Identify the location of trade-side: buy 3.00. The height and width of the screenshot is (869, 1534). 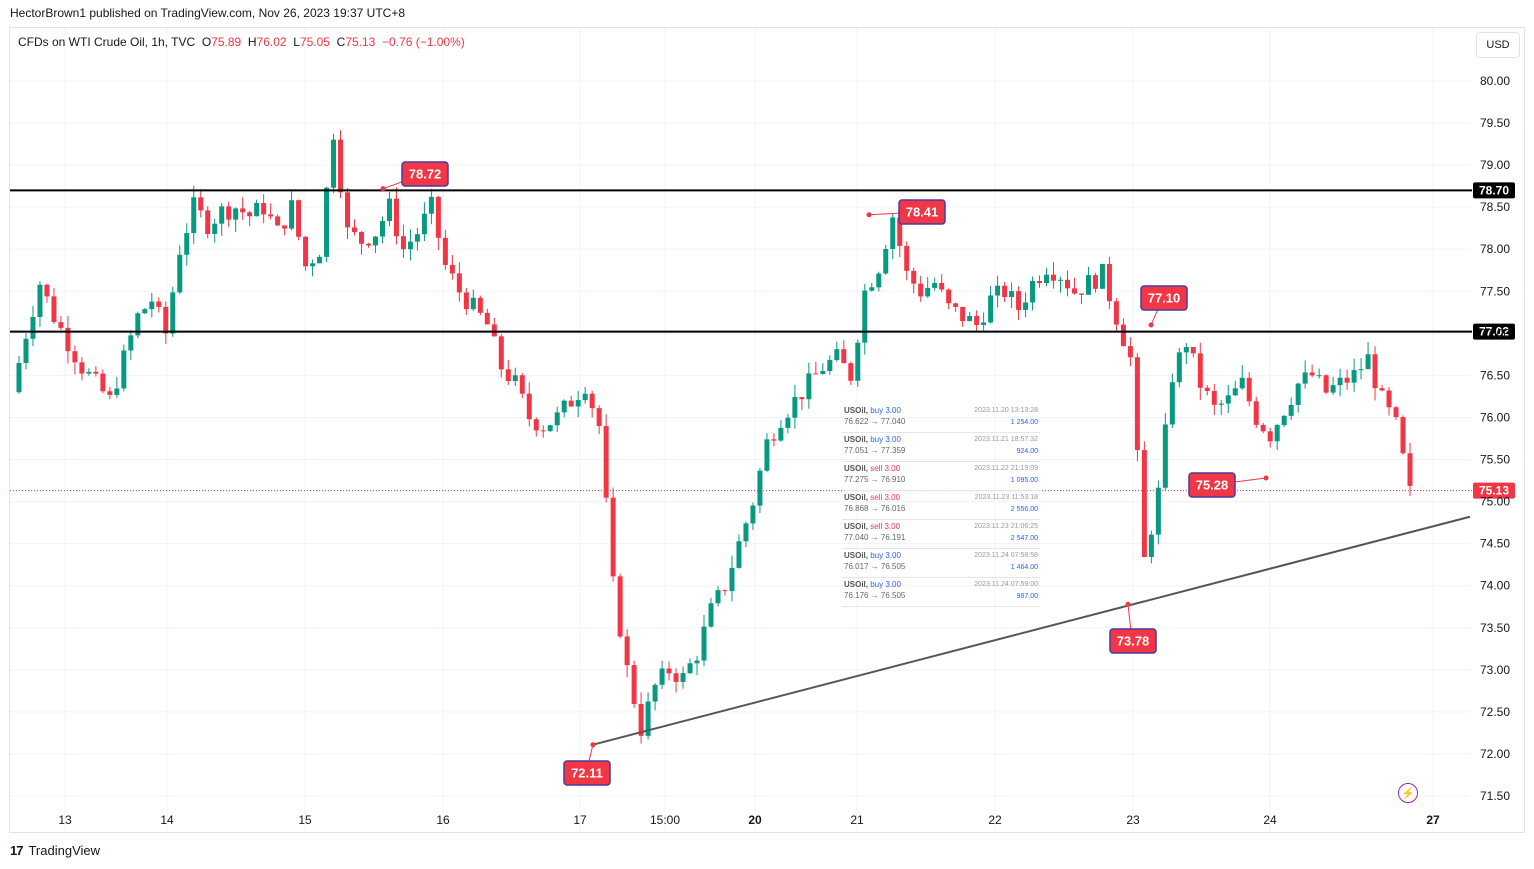
(885, 410).